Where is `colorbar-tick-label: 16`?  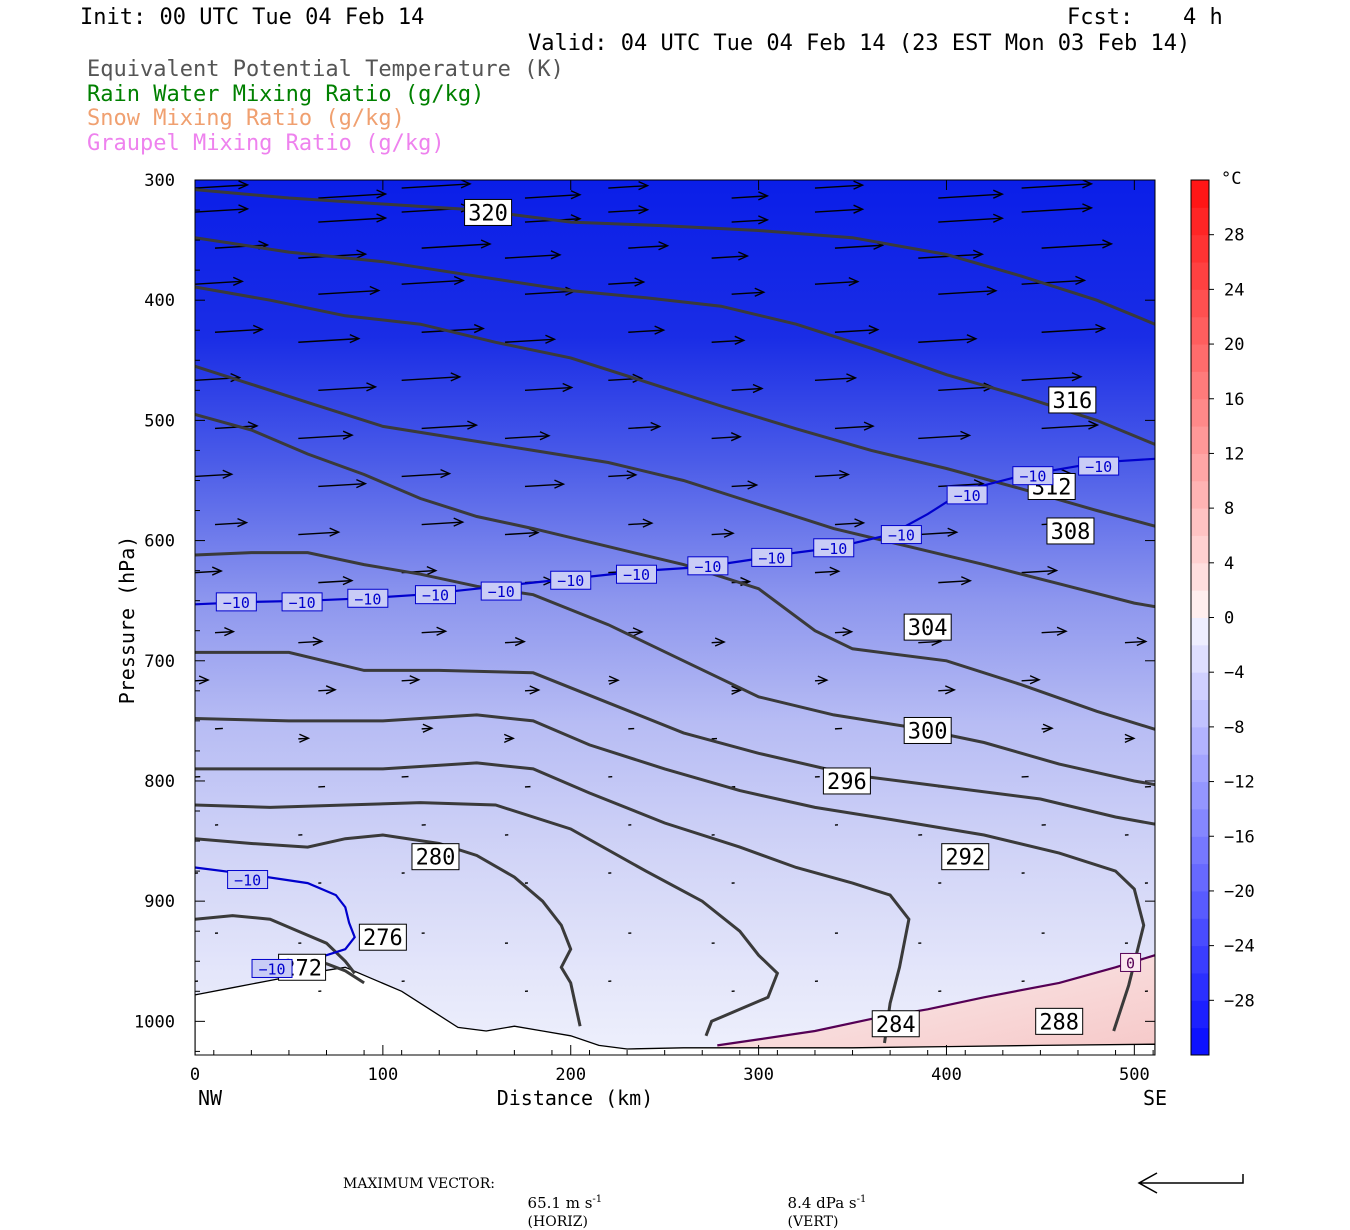
colorbar-tick-label: 16 is located at coordinates (1234, 400).